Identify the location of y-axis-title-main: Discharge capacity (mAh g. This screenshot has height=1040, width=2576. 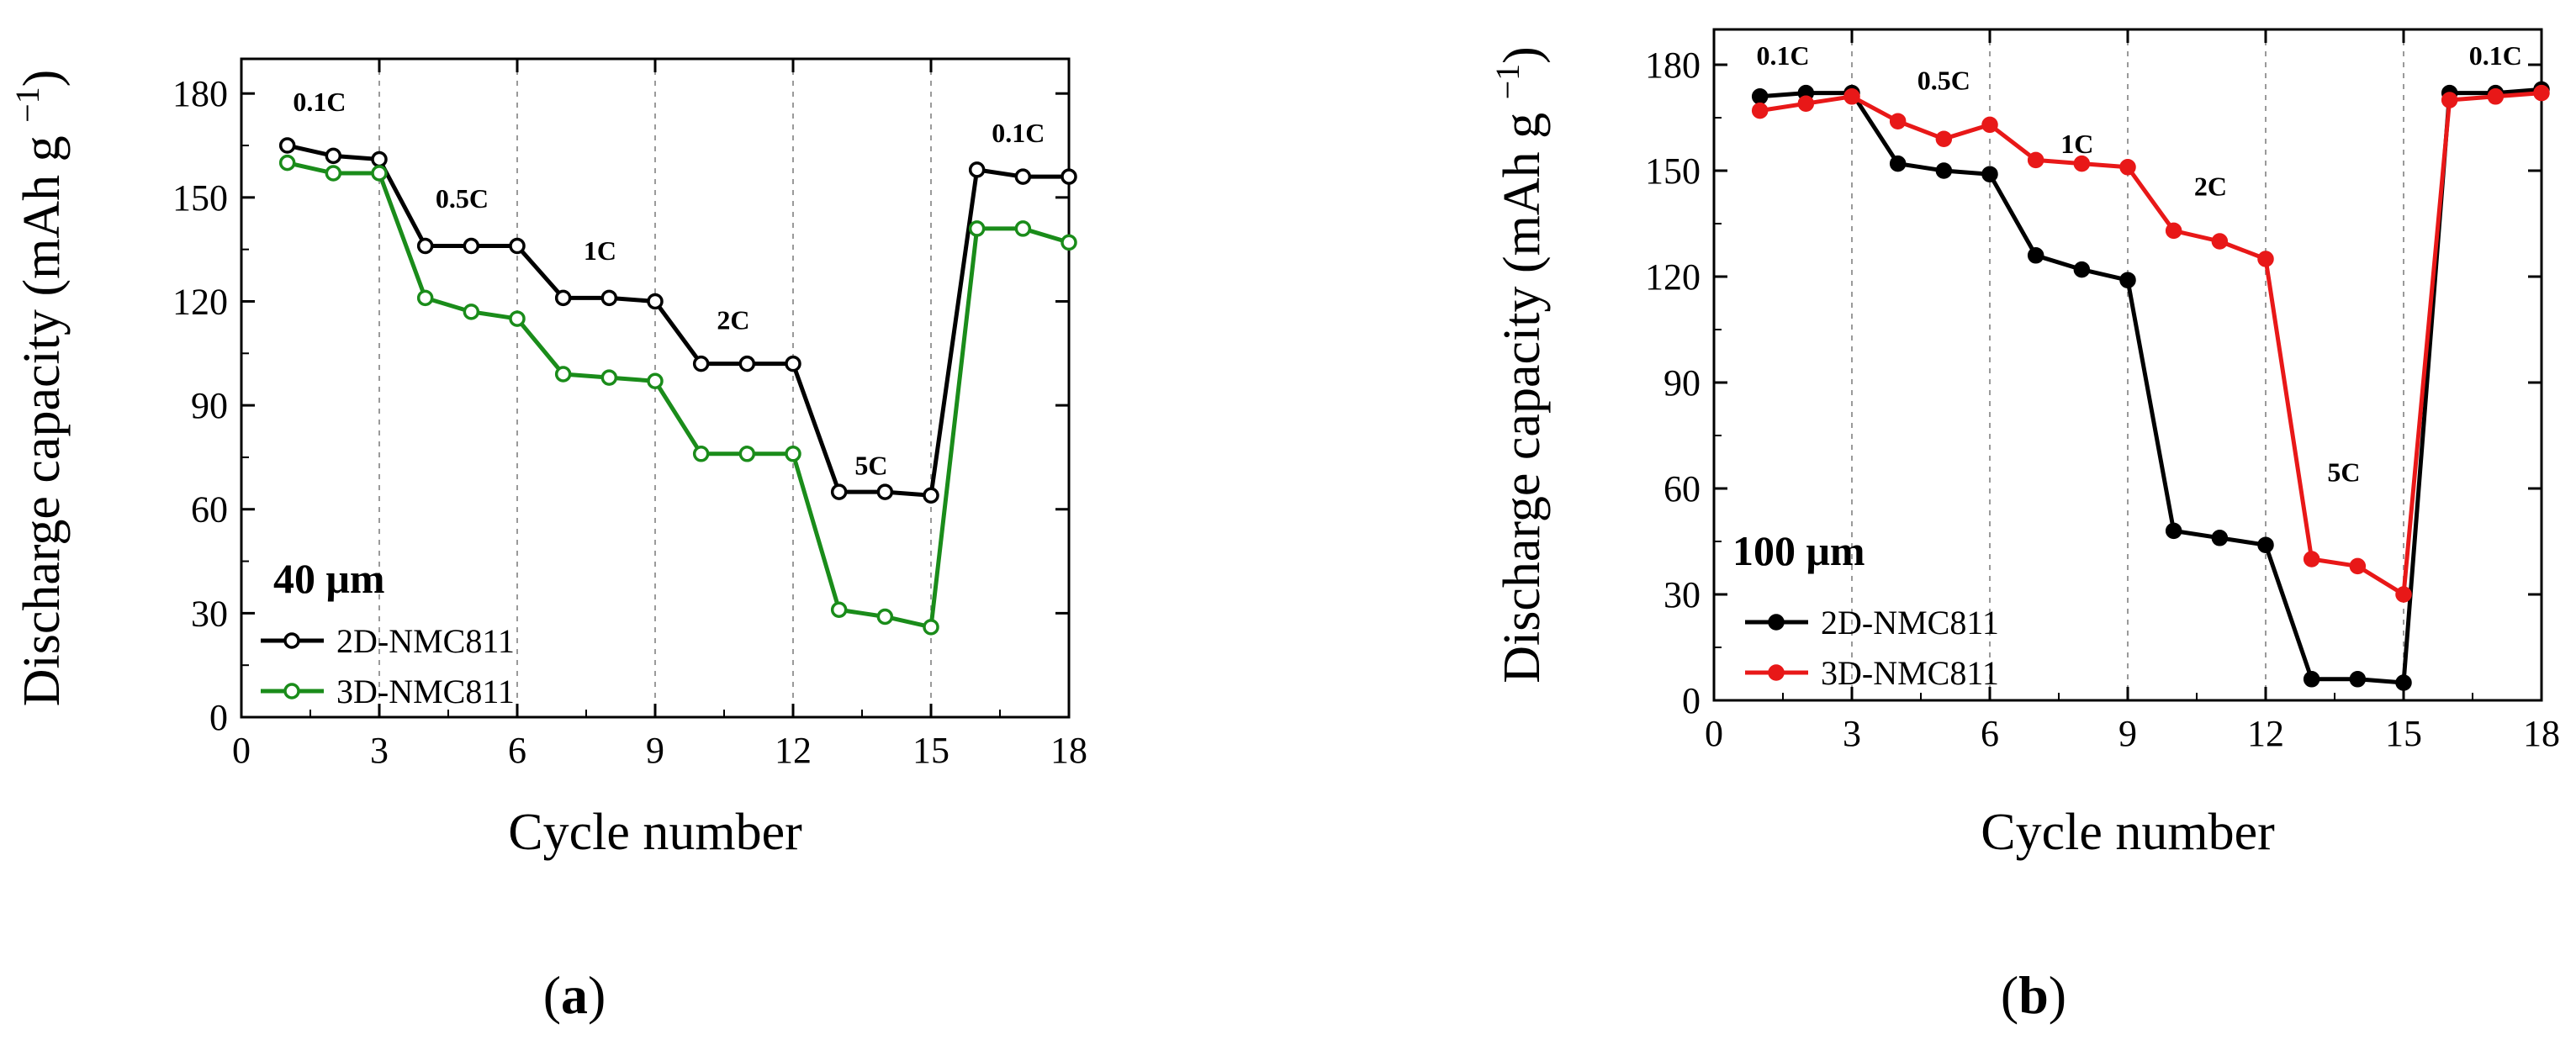
(1522, 391).